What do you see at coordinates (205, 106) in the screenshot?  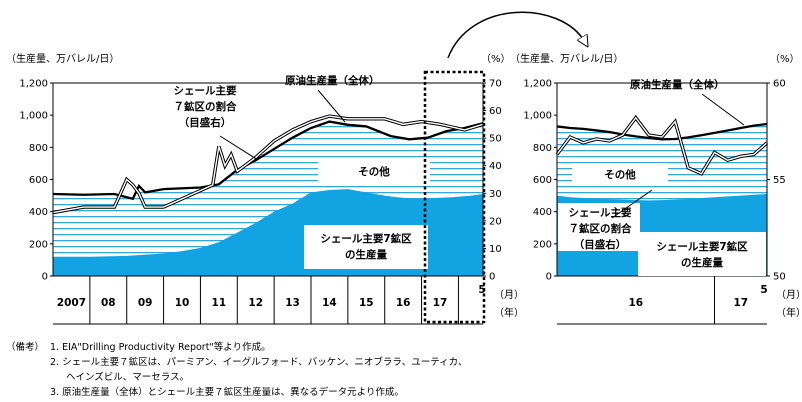 I see `shale-share-label-line-1: ７鉱区の割合` at bounding box center [205, 106].